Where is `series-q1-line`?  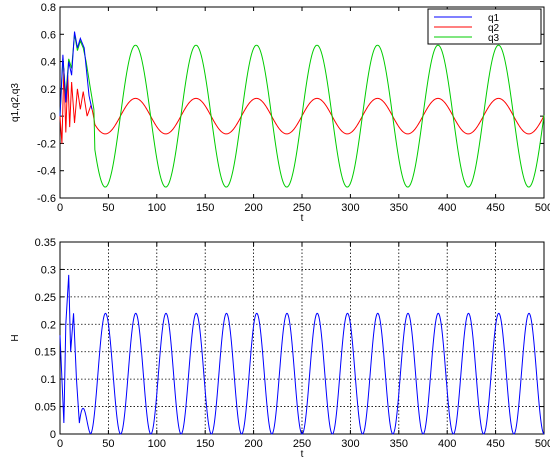 series-q1-line is located at coordinates (76, 74).